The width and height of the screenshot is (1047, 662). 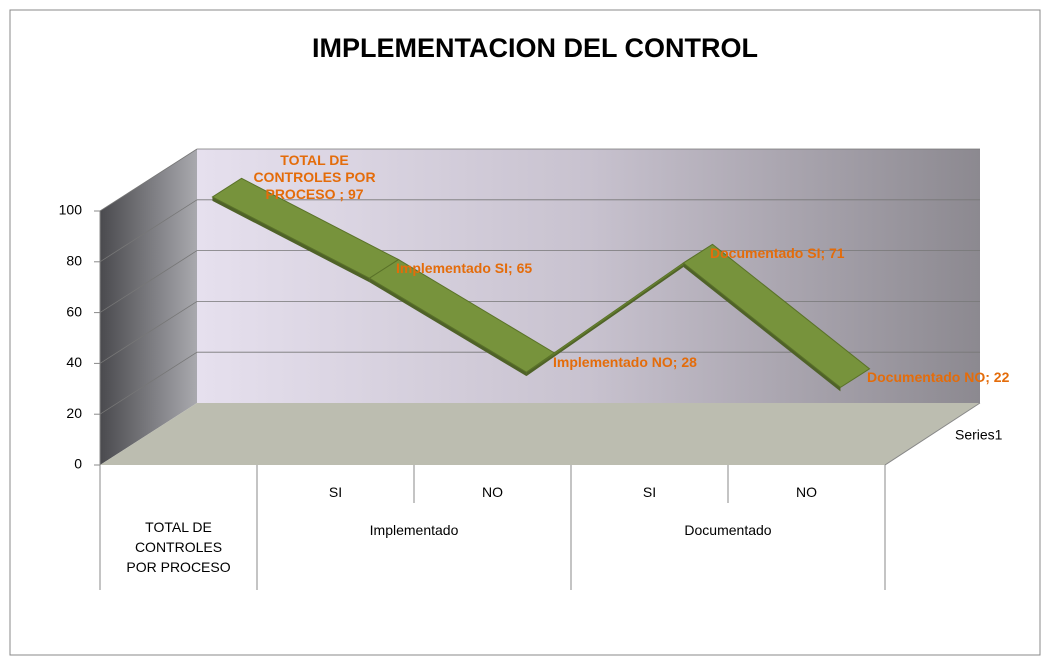 What do you see at coordinates (74, 413) in the screenshot?
I see `y-tick-label: 20` at bounding box center [74, 413].